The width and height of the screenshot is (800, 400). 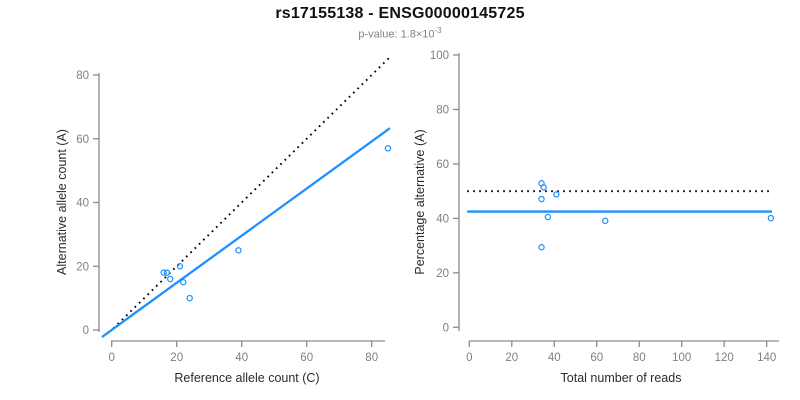 I want to click on x-axis-title: Reference allele count (C), so click(x=246, y=378).